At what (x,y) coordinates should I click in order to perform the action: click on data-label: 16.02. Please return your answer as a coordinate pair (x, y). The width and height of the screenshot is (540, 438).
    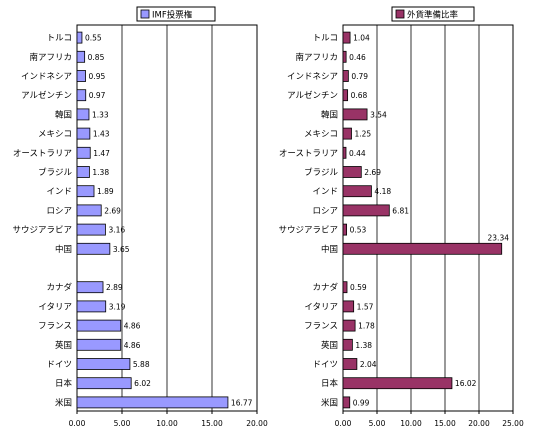
    Looking at the image, I should click on (466, 383).